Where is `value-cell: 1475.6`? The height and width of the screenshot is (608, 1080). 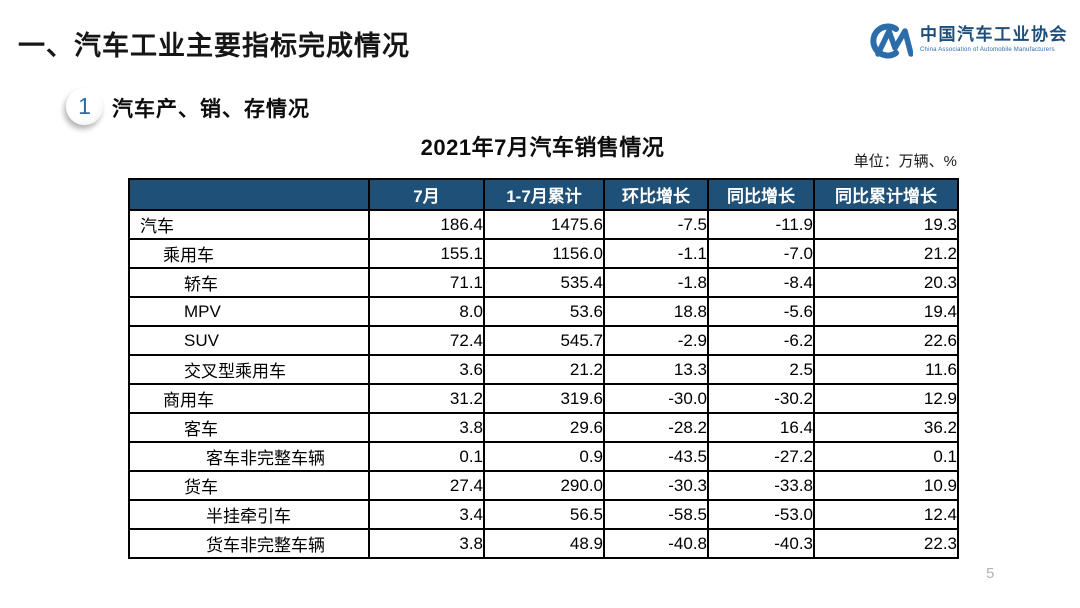 value-cell: 1475.6 is located at coordinates (544, 224).